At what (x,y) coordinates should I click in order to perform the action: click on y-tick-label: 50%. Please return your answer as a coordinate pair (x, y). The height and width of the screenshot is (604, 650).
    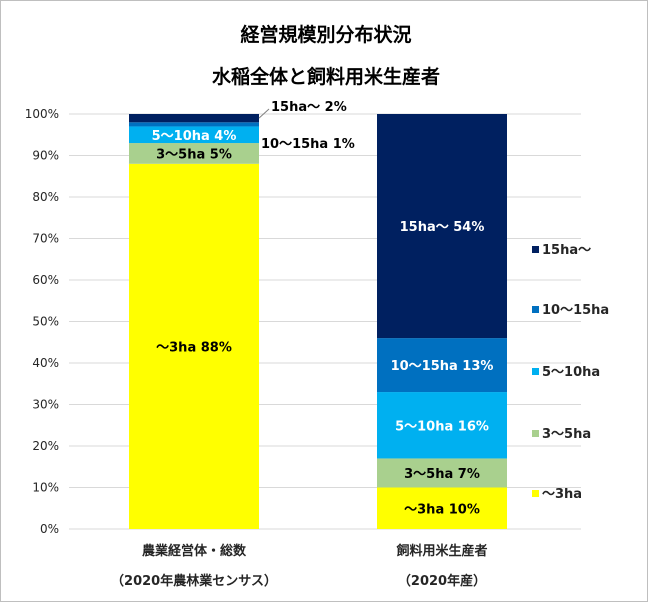
    Looking at the image, I should click on (45, 322).